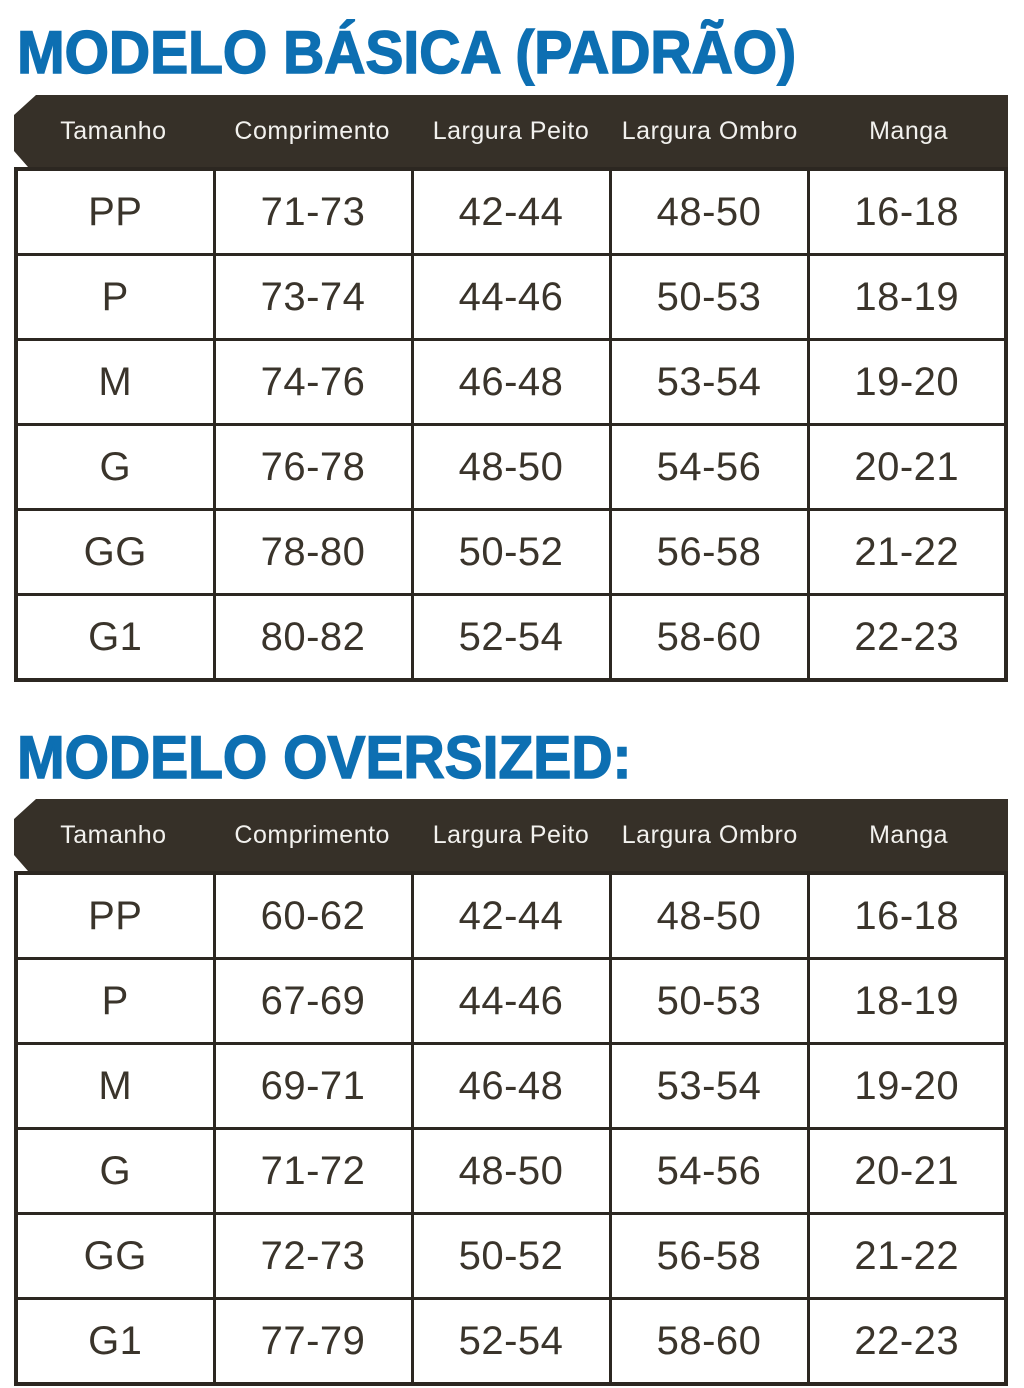  I want to click on table-row: M 74-76 46-48 53-54 19-20, so click(511, 382).